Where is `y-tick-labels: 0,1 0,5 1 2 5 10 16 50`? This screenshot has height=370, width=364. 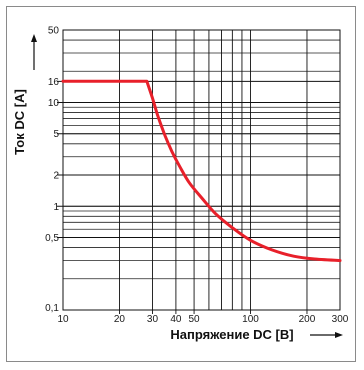 y-tick-labels: 0,1 0,5 1 2 5 10 16 50 is located at coordinates (52, 170).